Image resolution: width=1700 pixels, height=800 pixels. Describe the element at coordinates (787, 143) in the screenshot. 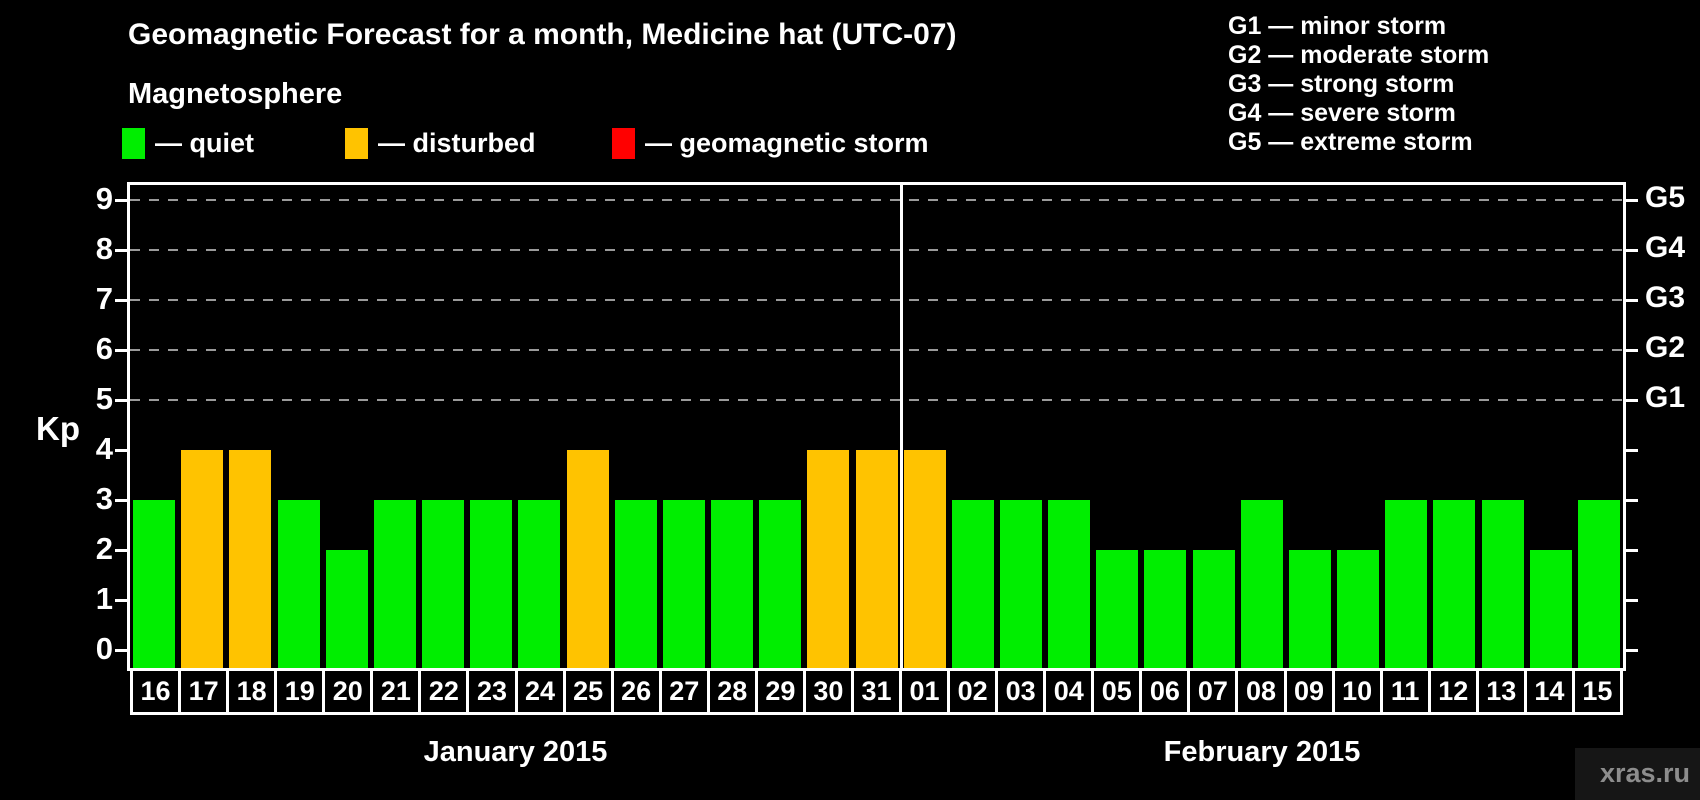

I see `legend-storm-label: — geomagnetic storm` at that location.